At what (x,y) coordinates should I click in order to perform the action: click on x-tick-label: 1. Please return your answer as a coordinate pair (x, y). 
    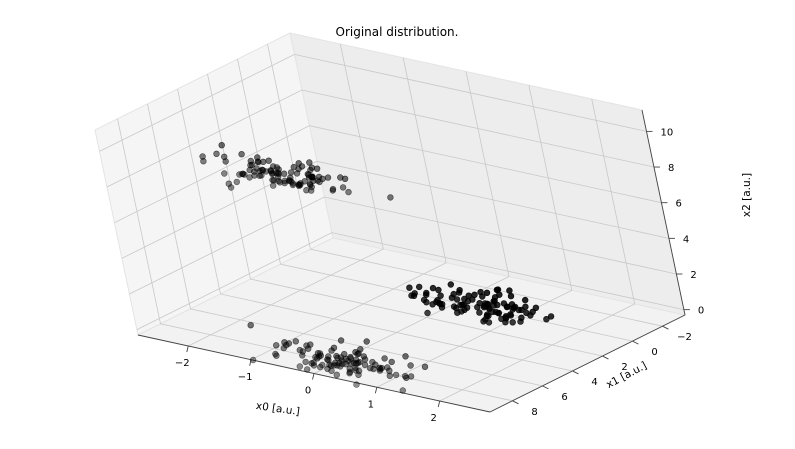
    Looking at the image, I should click on (371, 404).